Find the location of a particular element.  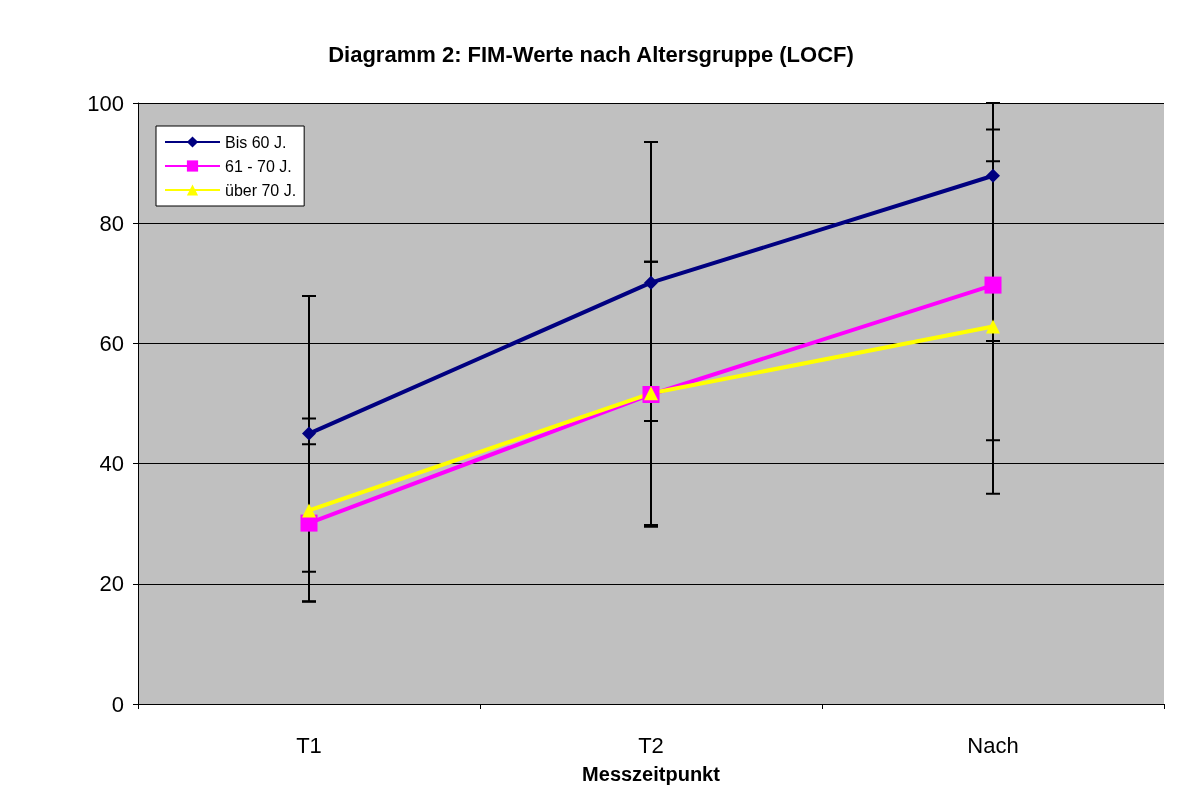

legend-label: über 70 J. is located at coordinates (261, 190).